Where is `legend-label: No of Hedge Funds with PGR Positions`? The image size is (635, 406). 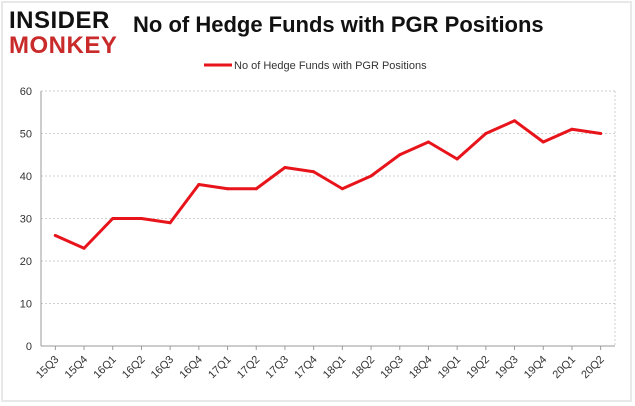
legend-label: No of Hedge Funds with PGR Positions is located at coordinates (330, 66).